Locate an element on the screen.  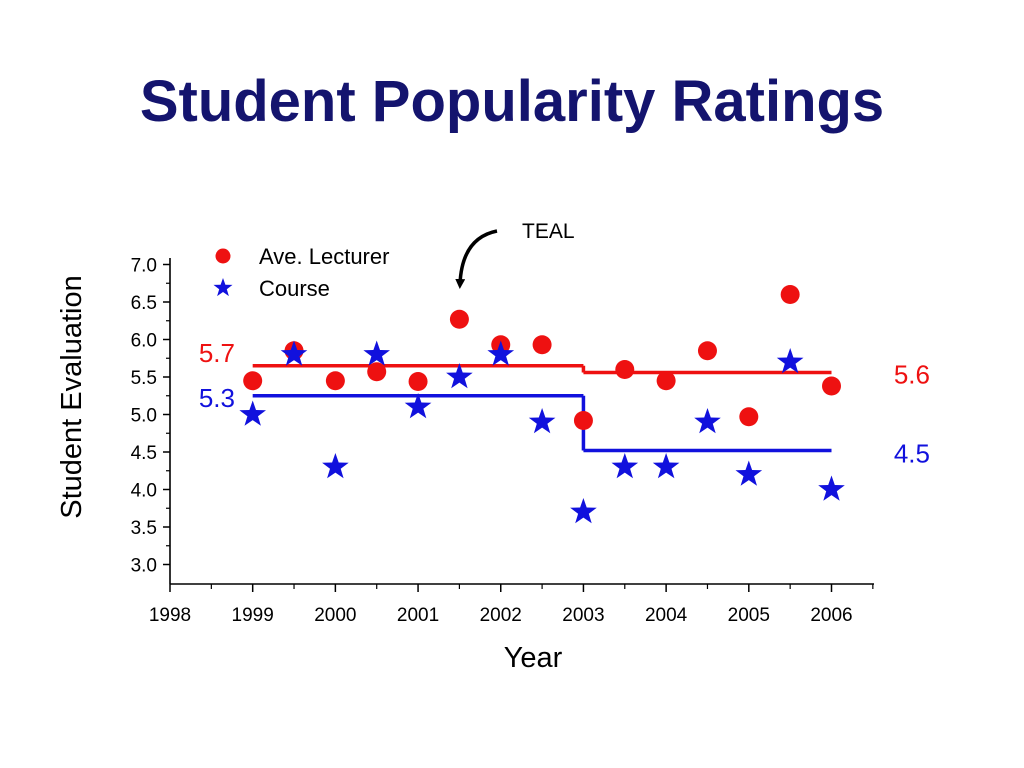
x-tick-label: 2006 is located at coordinates (831, 615).